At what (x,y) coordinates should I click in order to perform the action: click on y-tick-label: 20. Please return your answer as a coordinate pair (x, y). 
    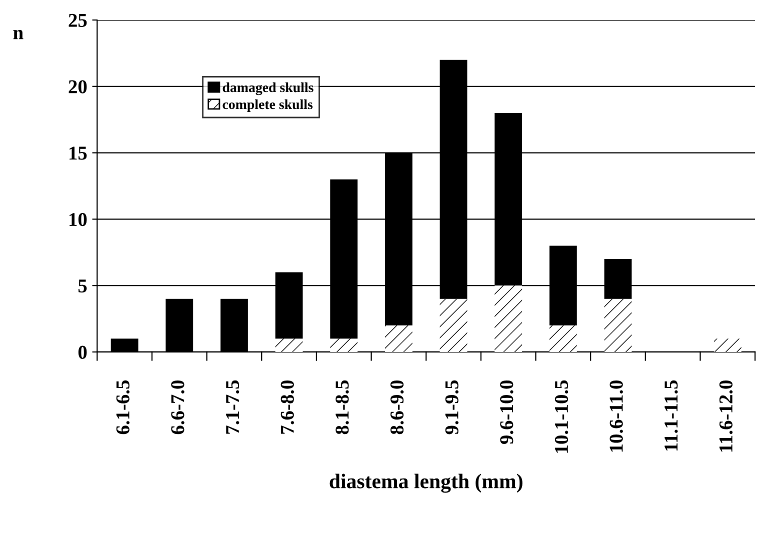
    Looking at the image, I should click on (77, 87).